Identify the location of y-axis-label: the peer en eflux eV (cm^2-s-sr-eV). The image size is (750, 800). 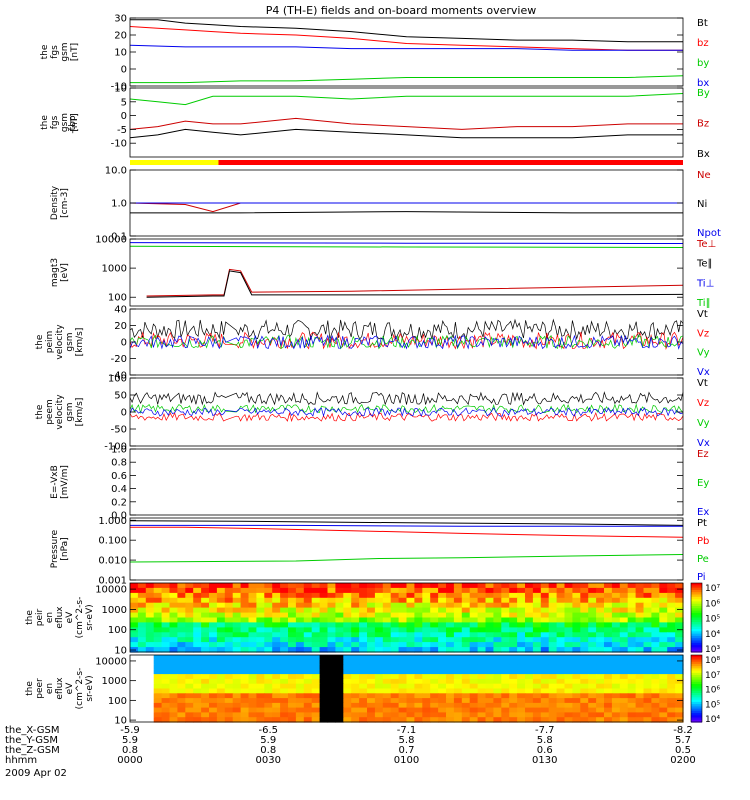
(60, 689).